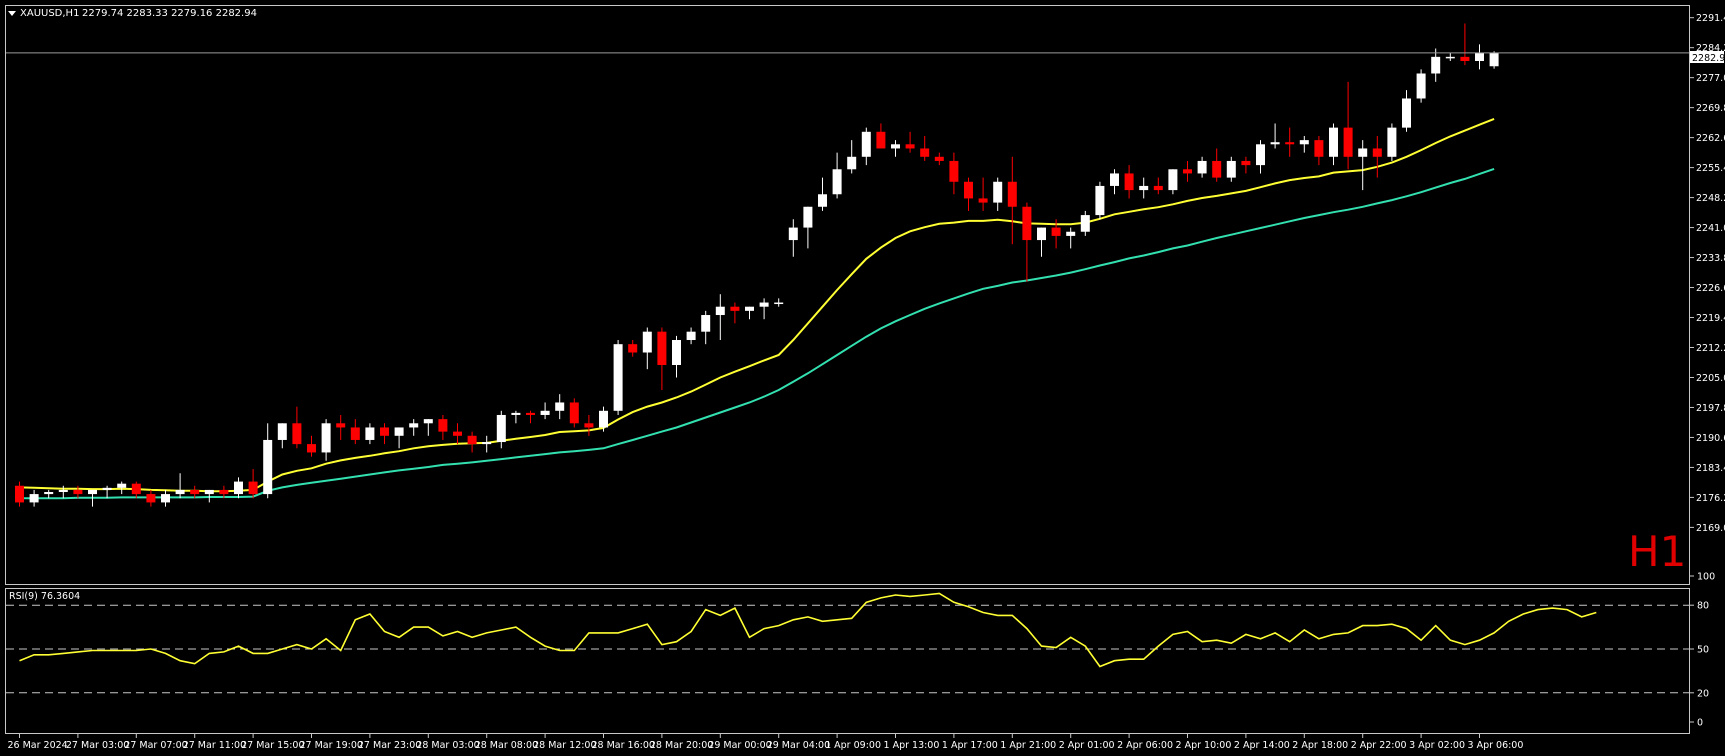  Describe the element at coordinates (1710, 48) in the screenshot. I see `price-tick-label: 2284.20` at that location.